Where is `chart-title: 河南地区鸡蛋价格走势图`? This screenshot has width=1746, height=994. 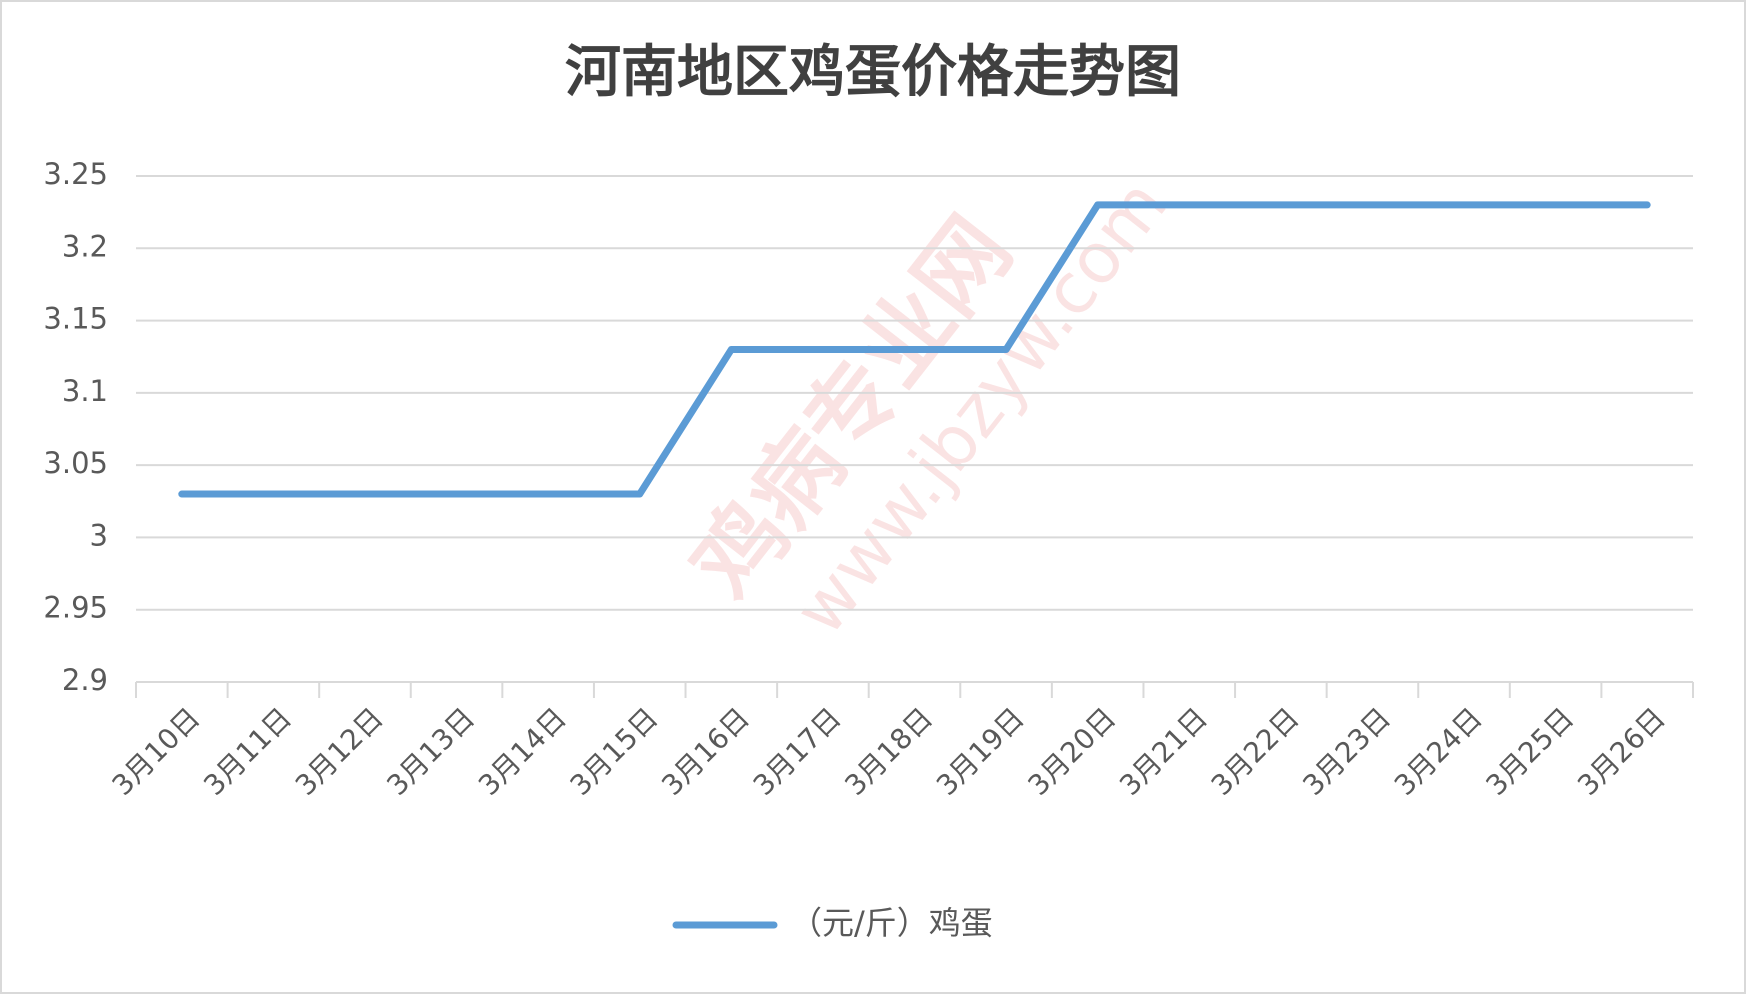 chart-title: 河南地区鸡蛋价格走势图 is located at coordinates (873, 72).